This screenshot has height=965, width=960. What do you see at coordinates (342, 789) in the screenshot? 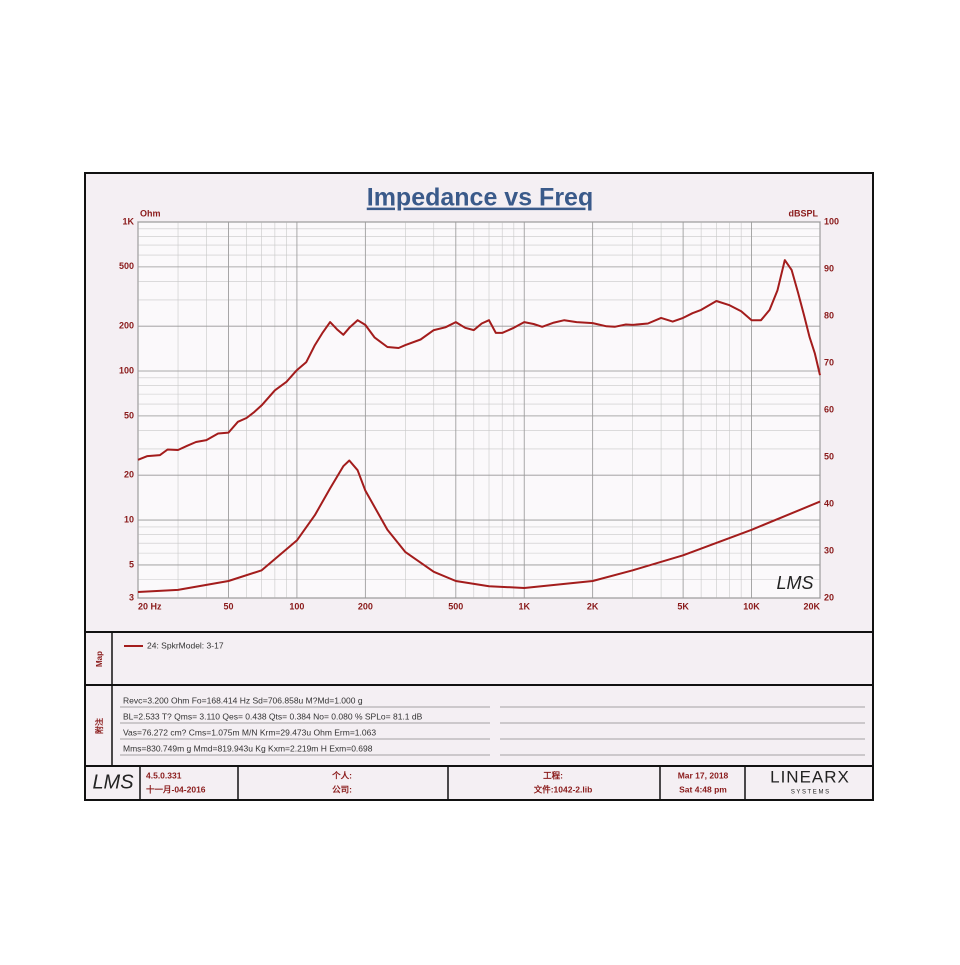
I see `company: 公司:` at bounding box center [342, 789].